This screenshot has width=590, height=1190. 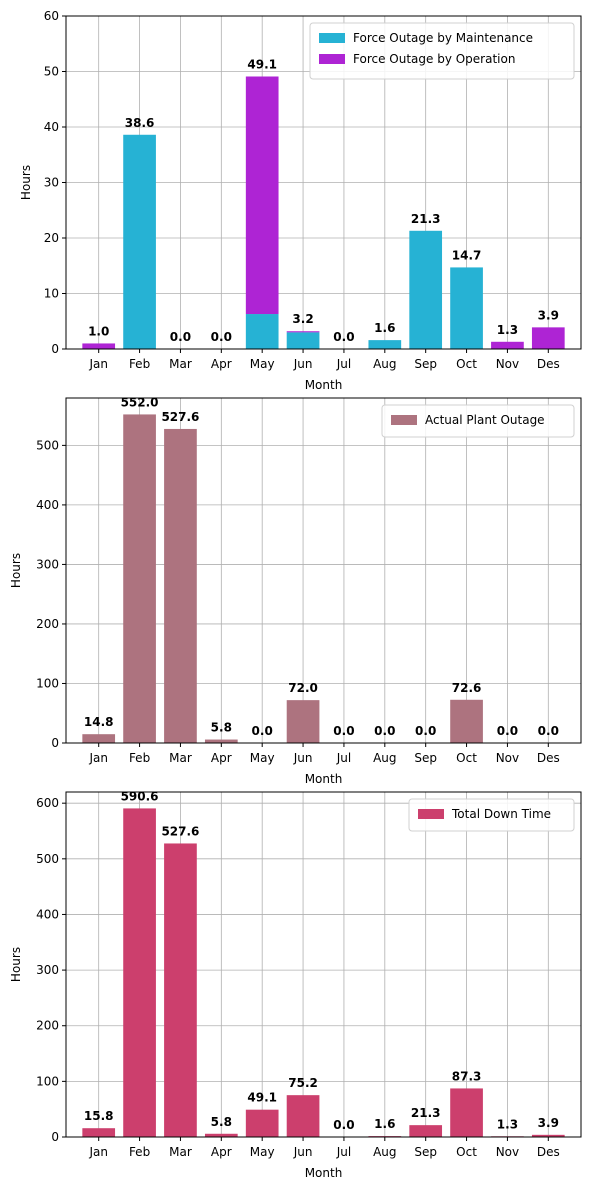 What do you see at coordinates (51, 294) in the screenshot?
I see `y-tick-label: 10` at bounding box center [51, 294].